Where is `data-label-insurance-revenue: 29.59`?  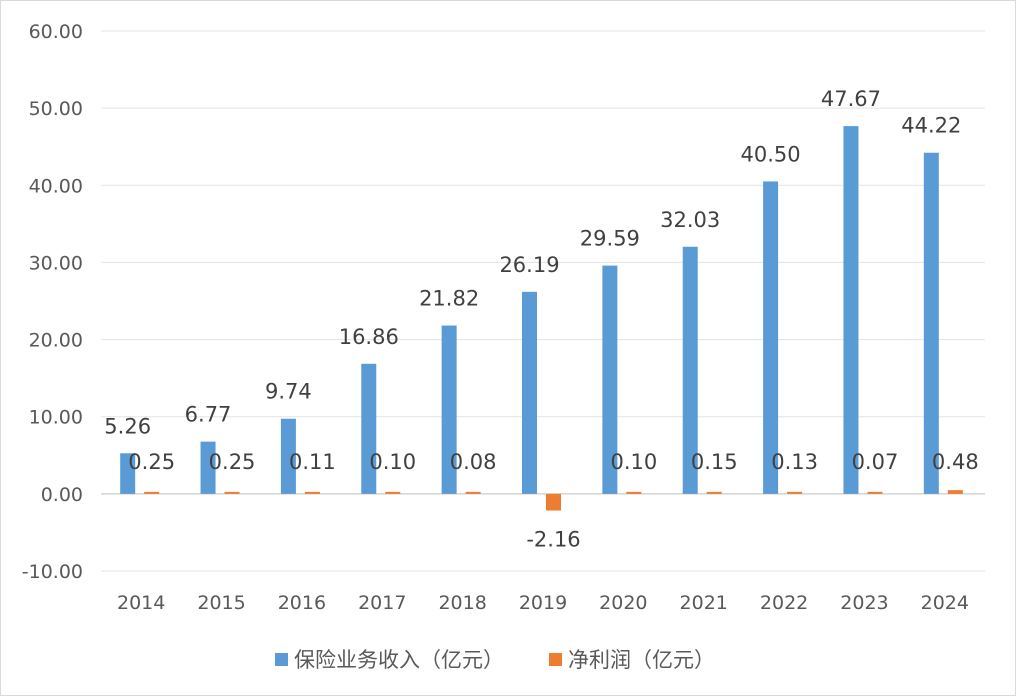
data-label-insurance-revenue: 29.59 is located at coordinates (610, 239).